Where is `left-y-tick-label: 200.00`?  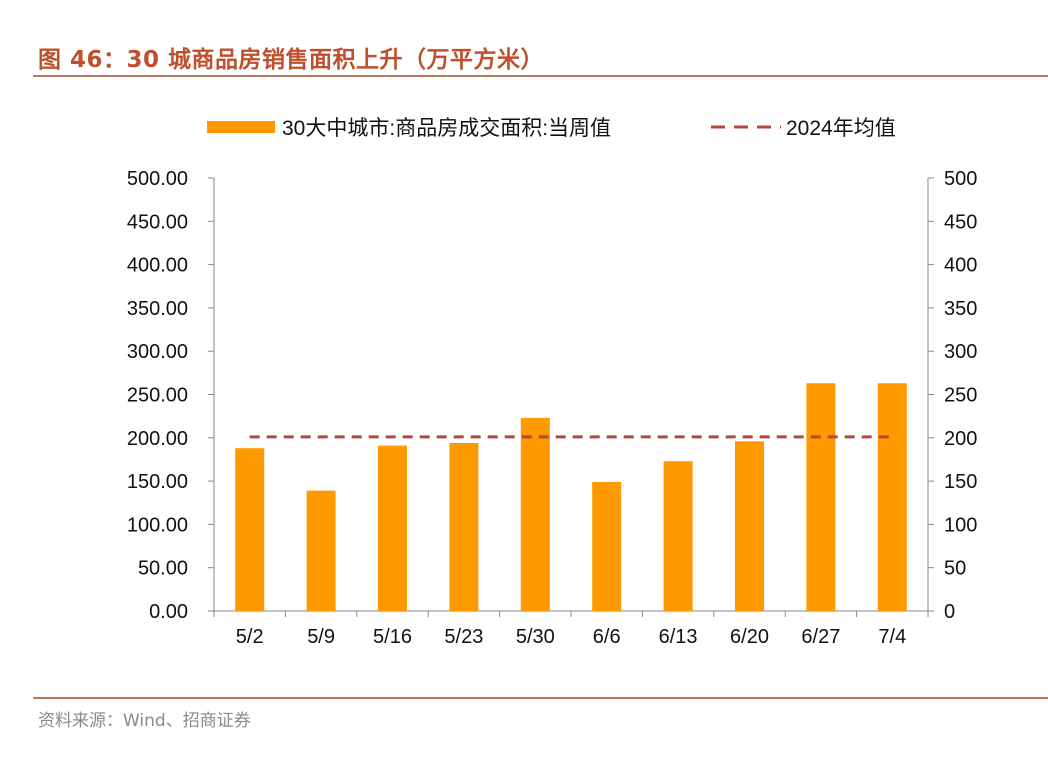
left-y-tick-label: 200.00 is located at coordinates (157, 439).